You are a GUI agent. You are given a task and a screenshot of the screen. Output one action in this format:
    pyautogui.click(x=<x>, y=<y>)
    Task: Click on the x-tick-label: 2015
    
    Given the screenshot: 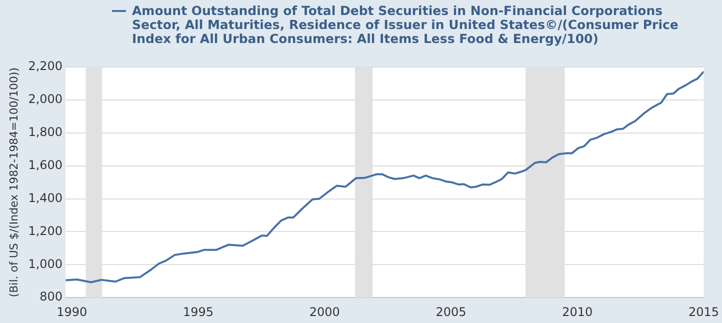 What is the action you would take?
    pyautogui.click(x=704, y=311)
    